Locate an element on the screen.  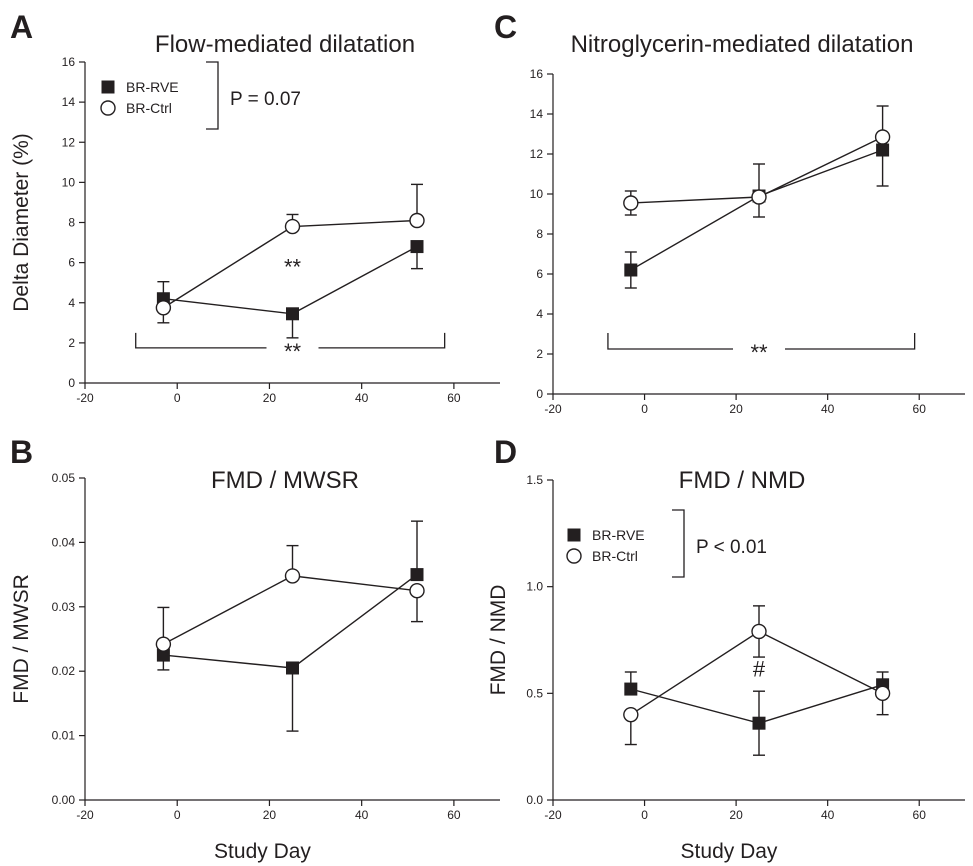
y-tick-label: 0.04 is located at coordinates (64, 542).